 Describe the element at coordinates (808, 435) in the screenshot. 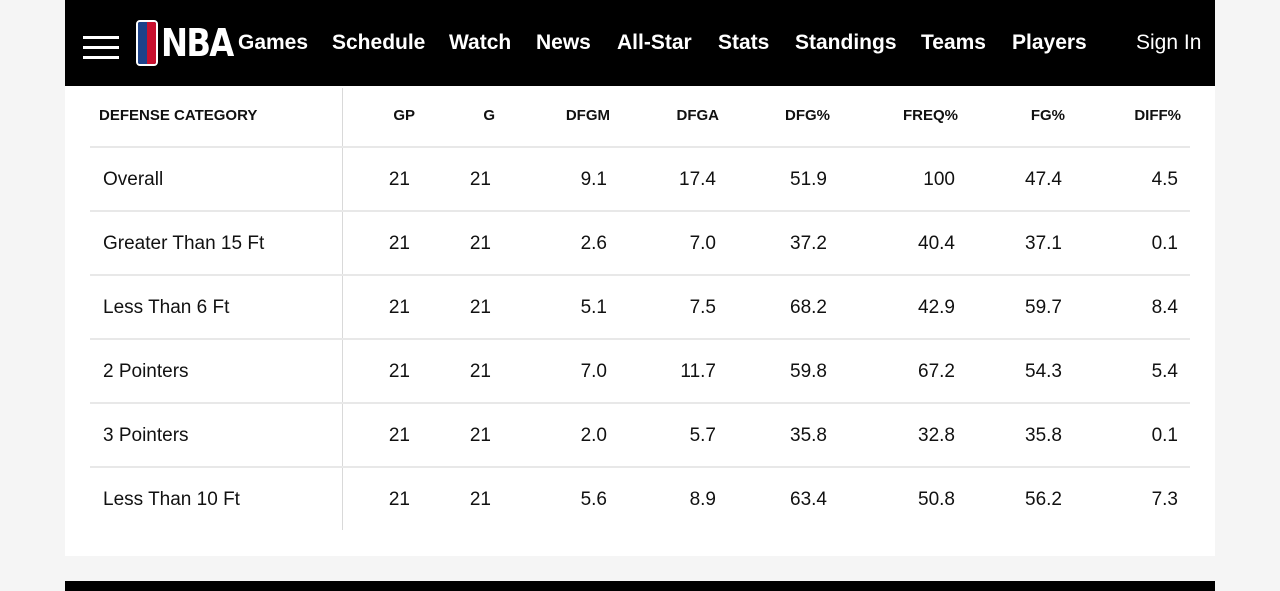

I see `cell-dfg-pct: 35.8` at that location.